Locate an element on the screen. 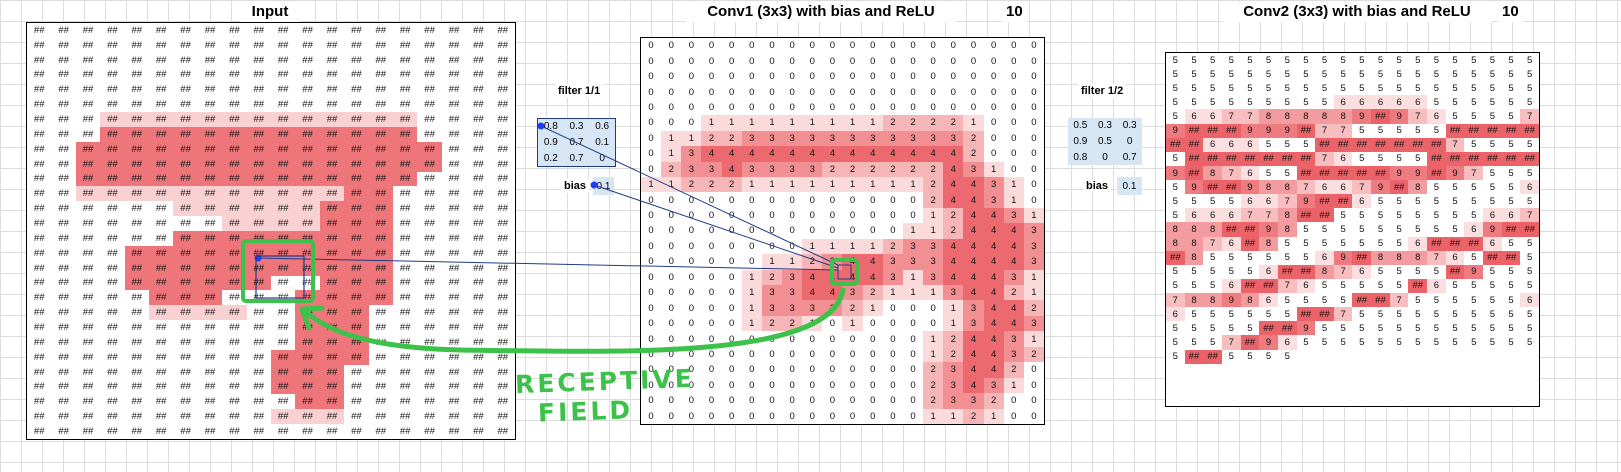 This screenshot has height=472, width=1621. filter2-value: 0 is located at coordinates (1129, 141).